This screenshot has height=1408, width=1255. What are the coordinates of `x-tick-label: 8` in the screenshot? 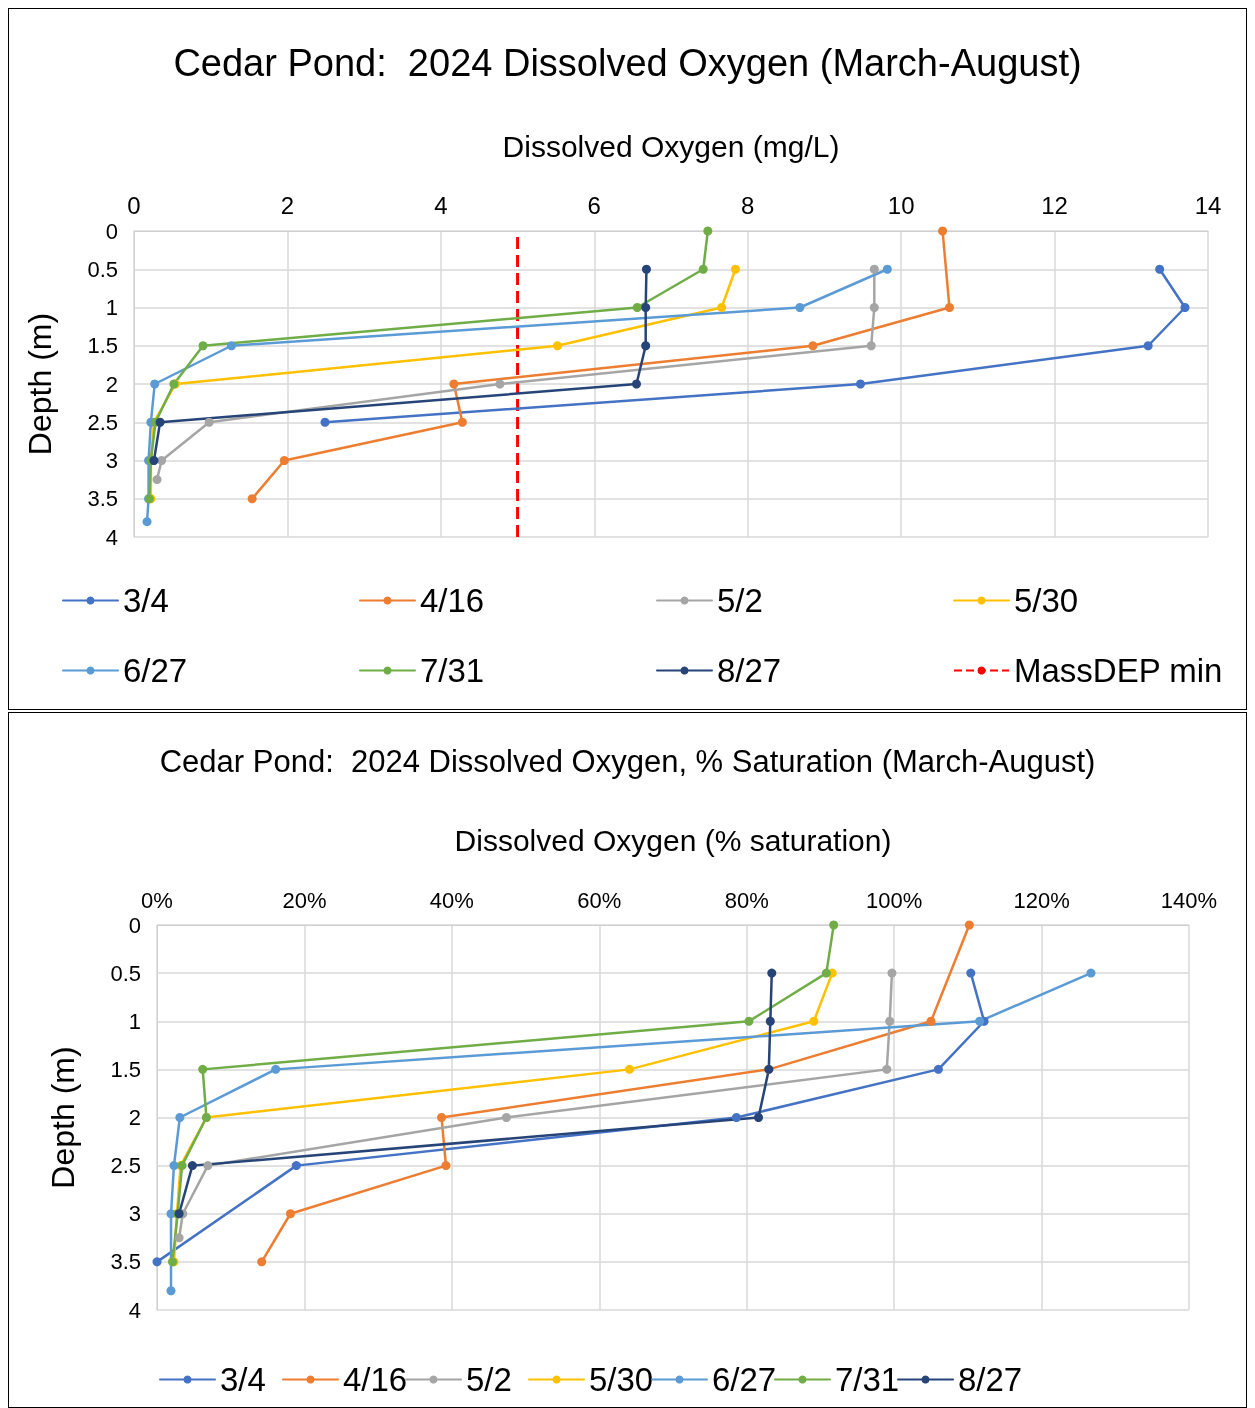 It's located at (748, 205).